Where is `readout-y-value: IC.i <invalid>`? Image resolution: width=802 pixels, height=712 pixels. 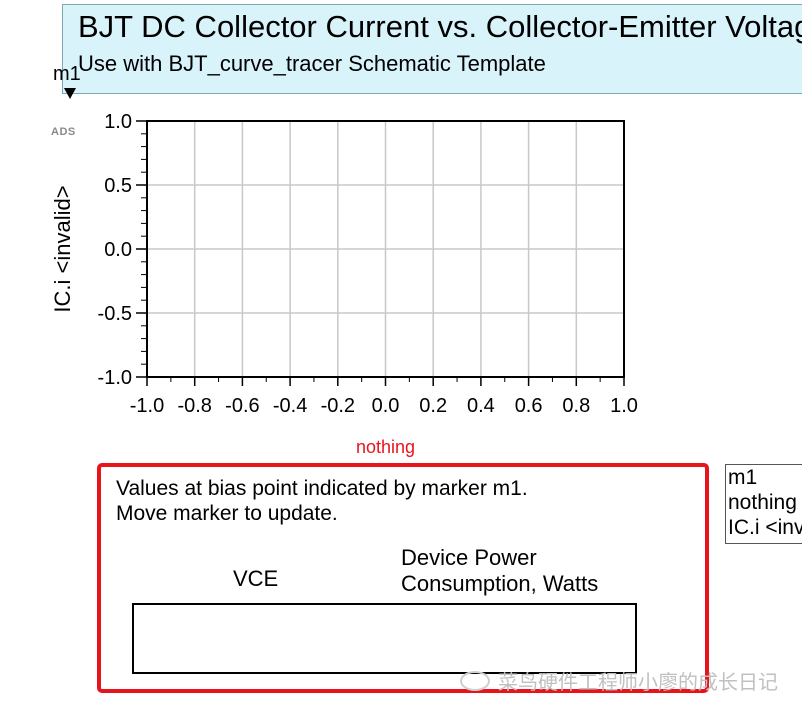
readout-y-value: IC.i <invalid> is located at coordinates (765, 527).